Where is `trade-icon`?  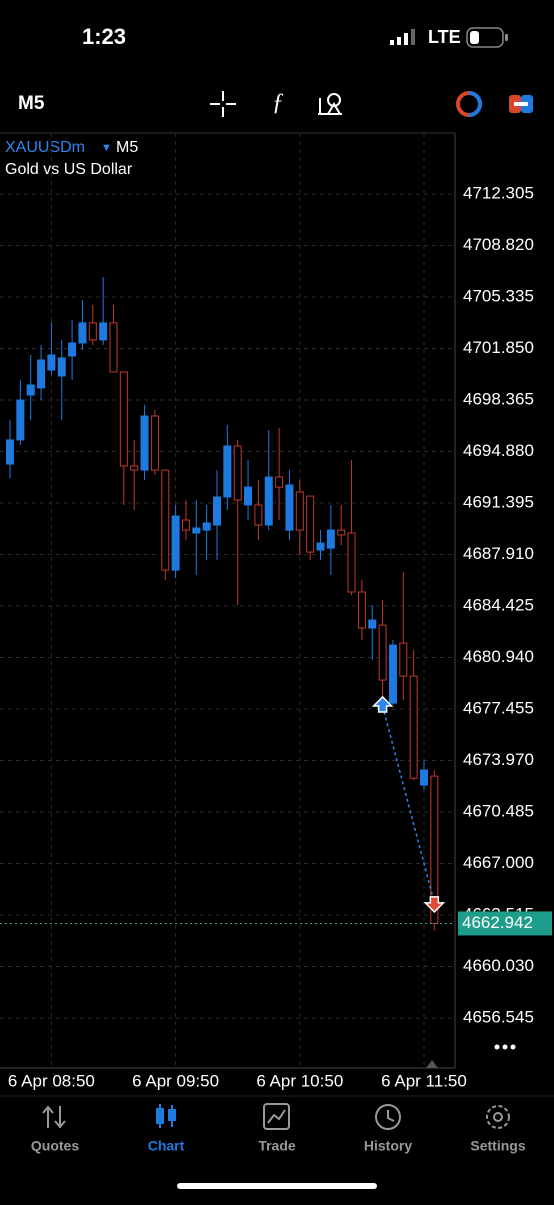
trade-icon is located at coordinates (276, 1116).